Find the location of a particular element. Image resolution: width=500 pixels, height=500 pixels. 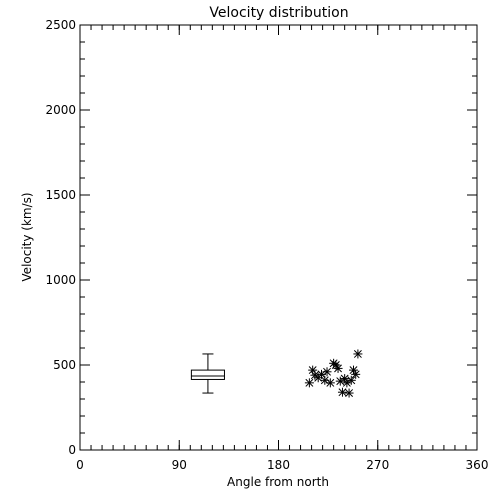

y-tick-label: 1500 is located at coordinates (60, 195).